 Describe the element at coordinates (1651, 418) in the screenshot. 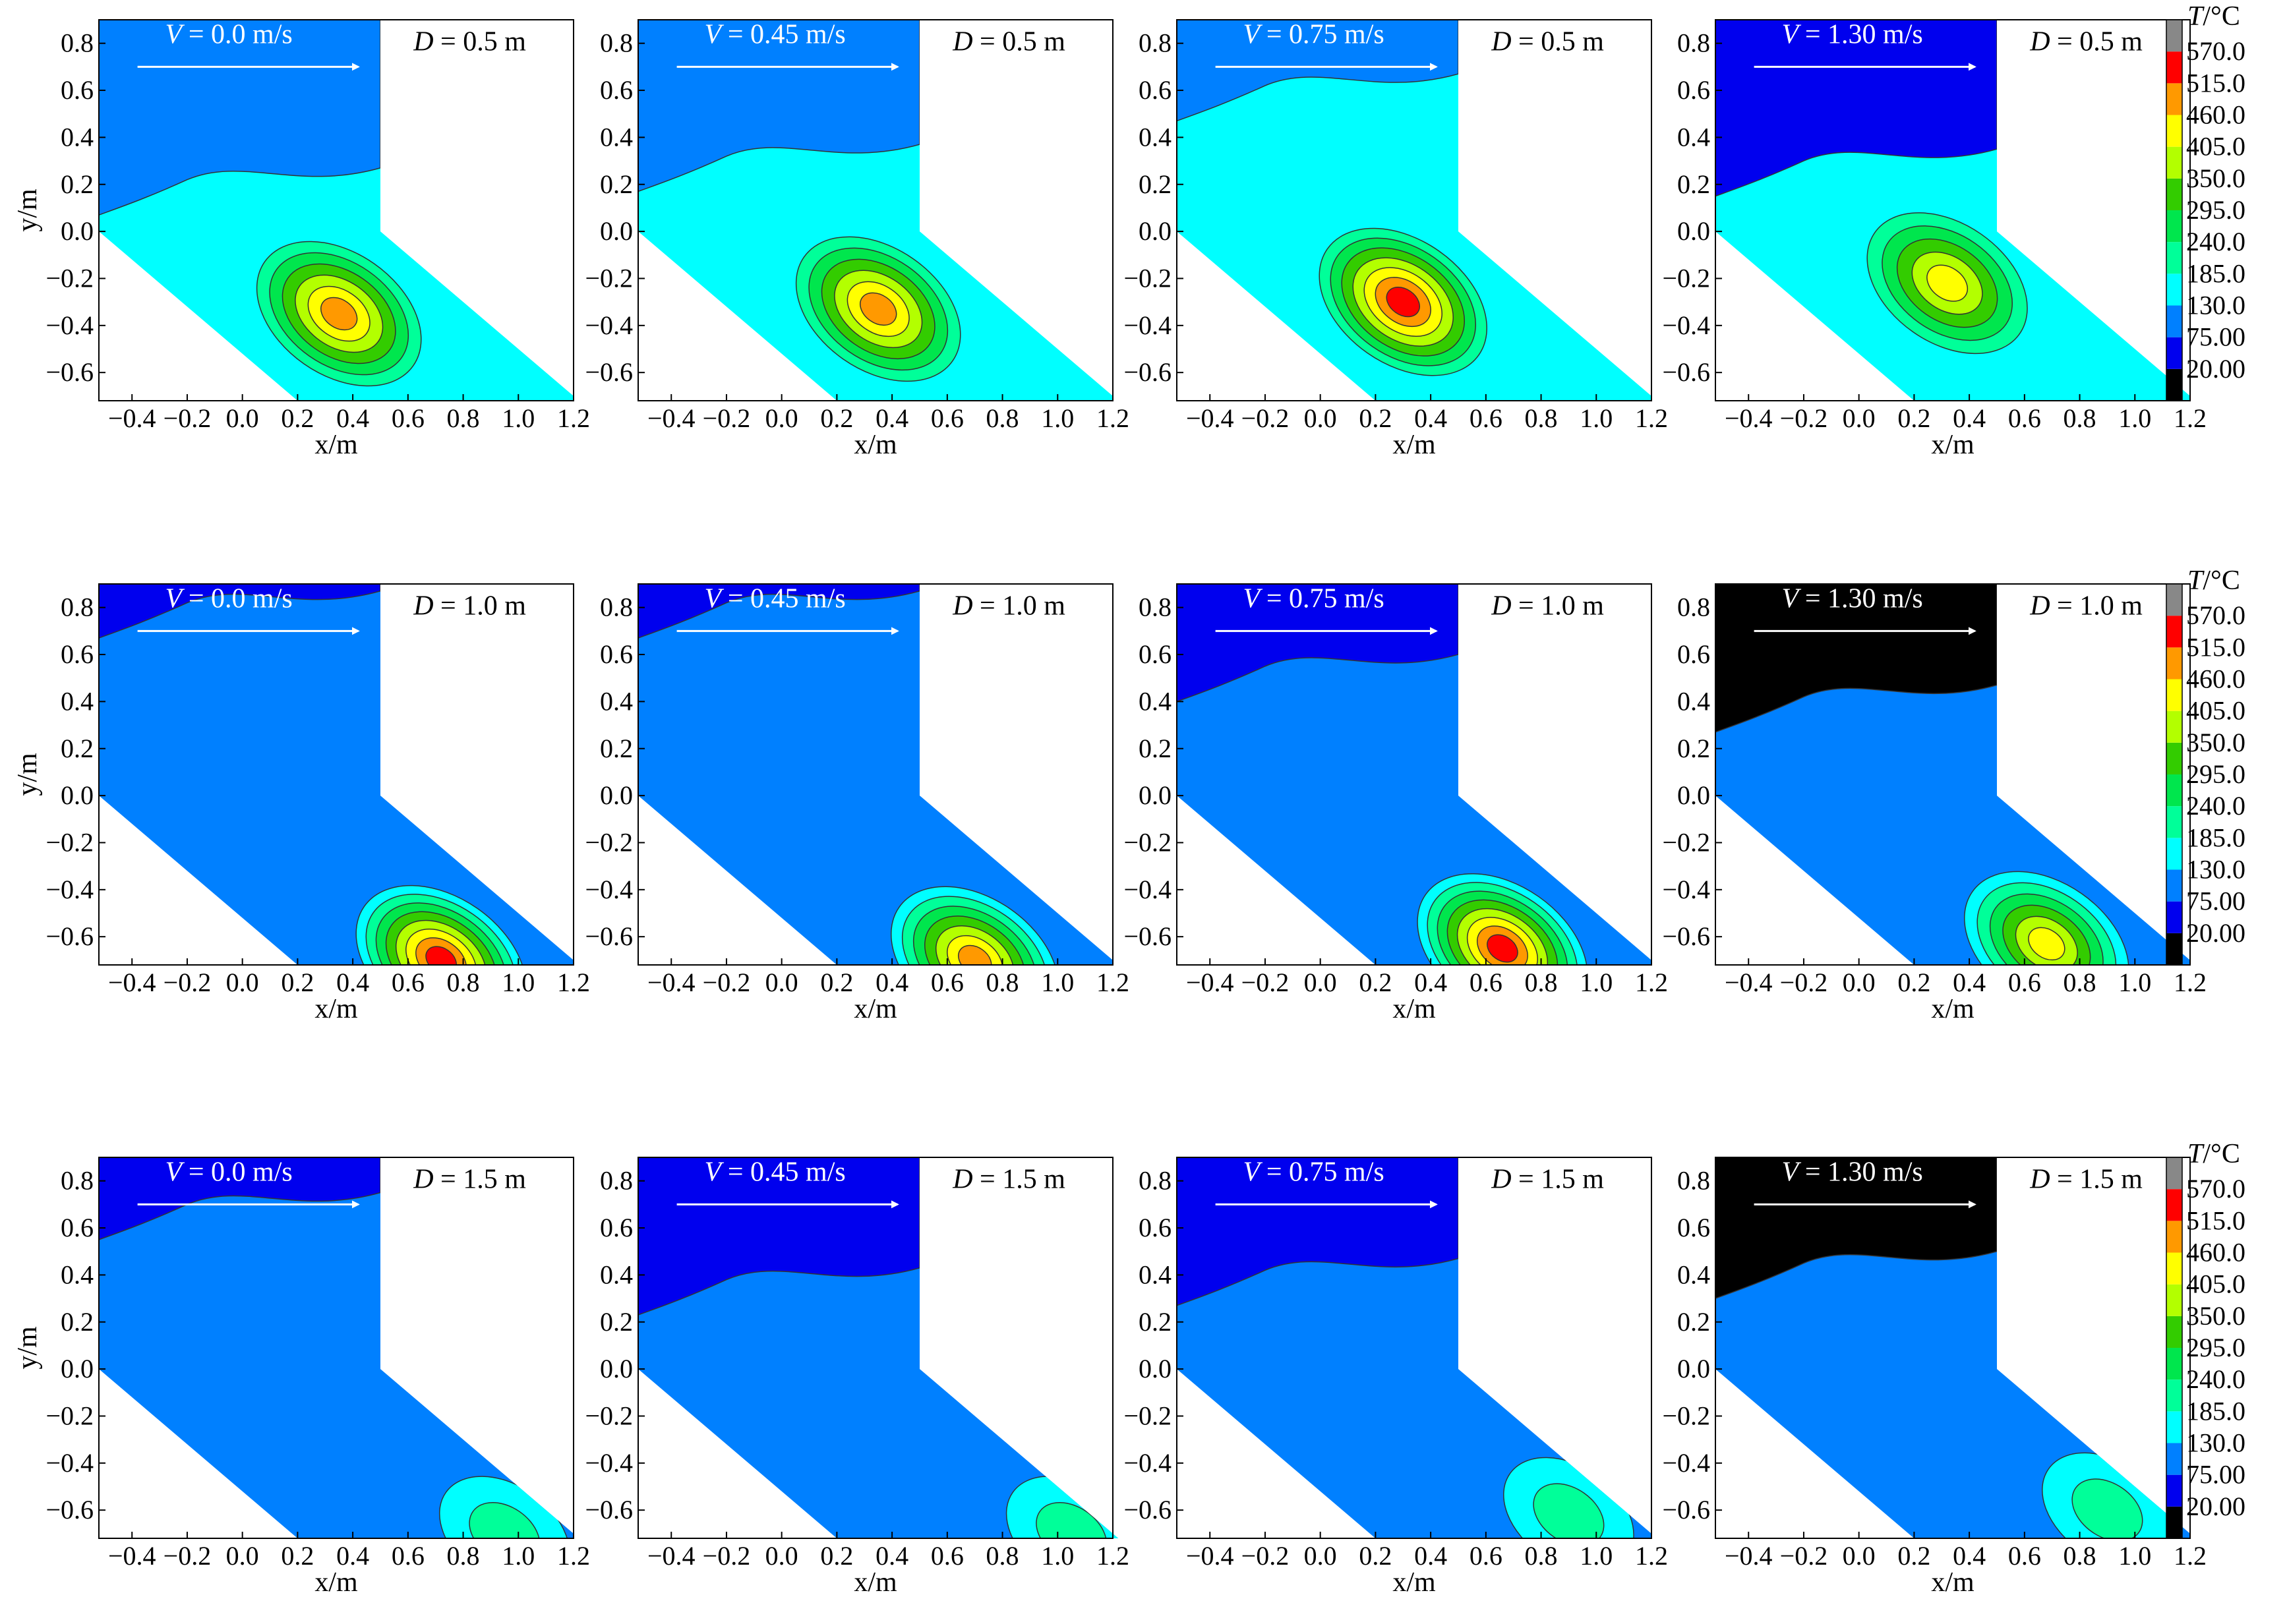

I see `x-tick-label: 1.2` at that location.